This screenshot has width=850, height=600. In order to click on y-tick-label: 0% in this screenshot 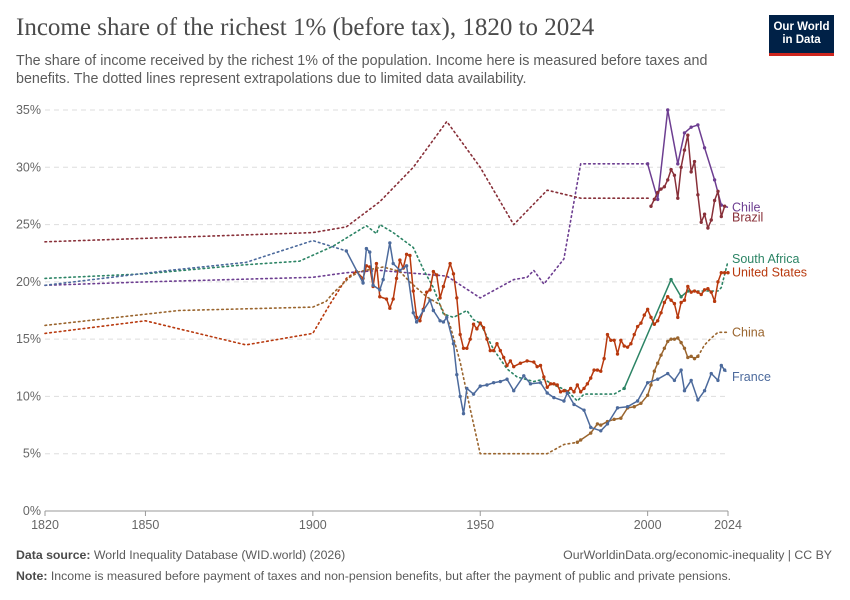, I will do `click(32, 511)`.